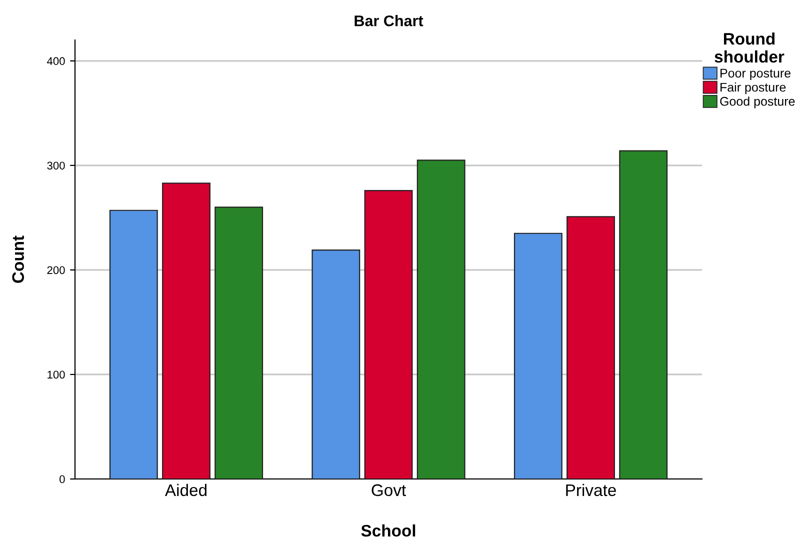  Describe the element at coordinates (56, 270) in the screenshot. I see `y-tick-label: 200` at that location.